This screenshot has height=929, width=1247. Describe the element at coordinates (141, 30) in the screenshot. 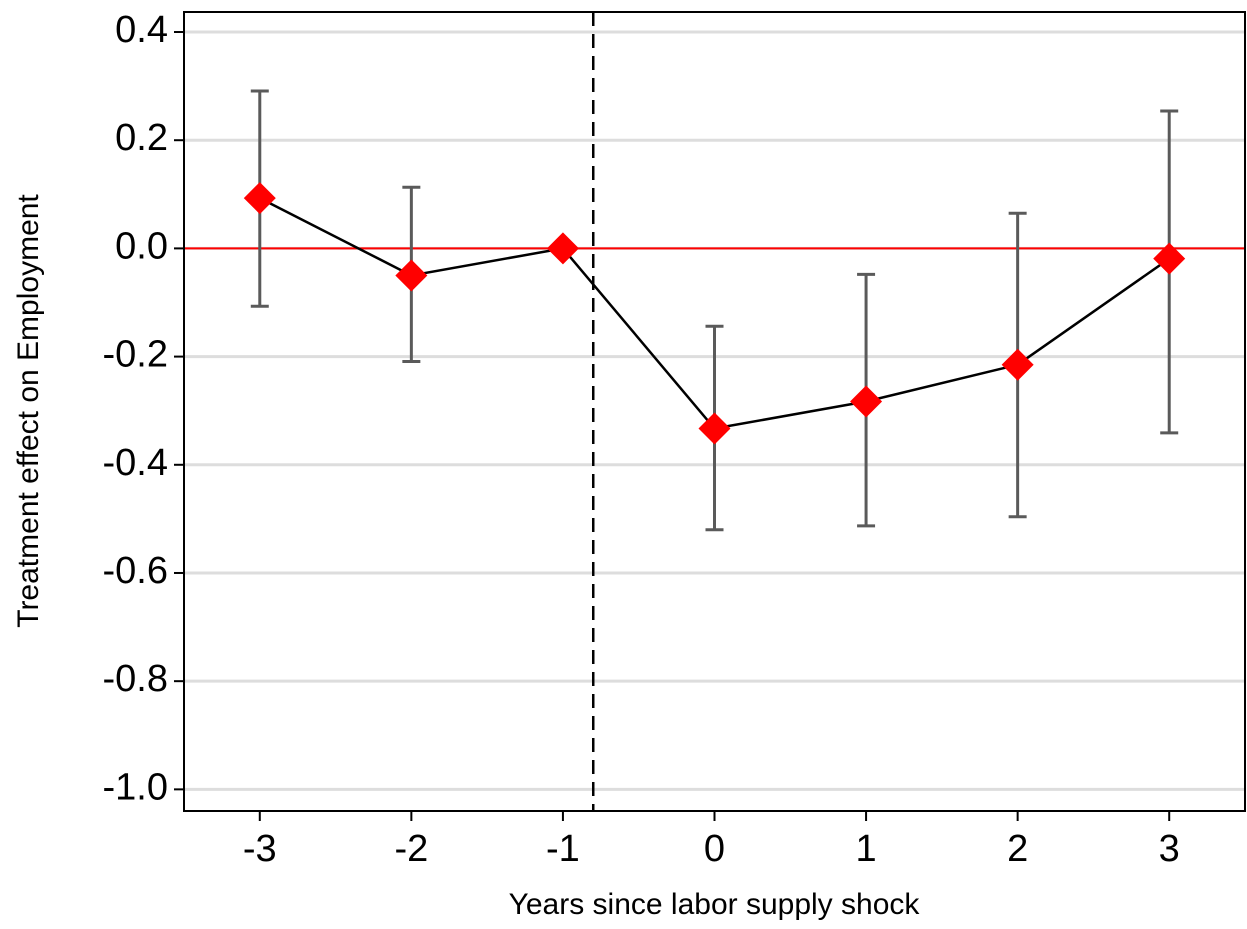

I see `y-tick-label: 0.4` at that location.